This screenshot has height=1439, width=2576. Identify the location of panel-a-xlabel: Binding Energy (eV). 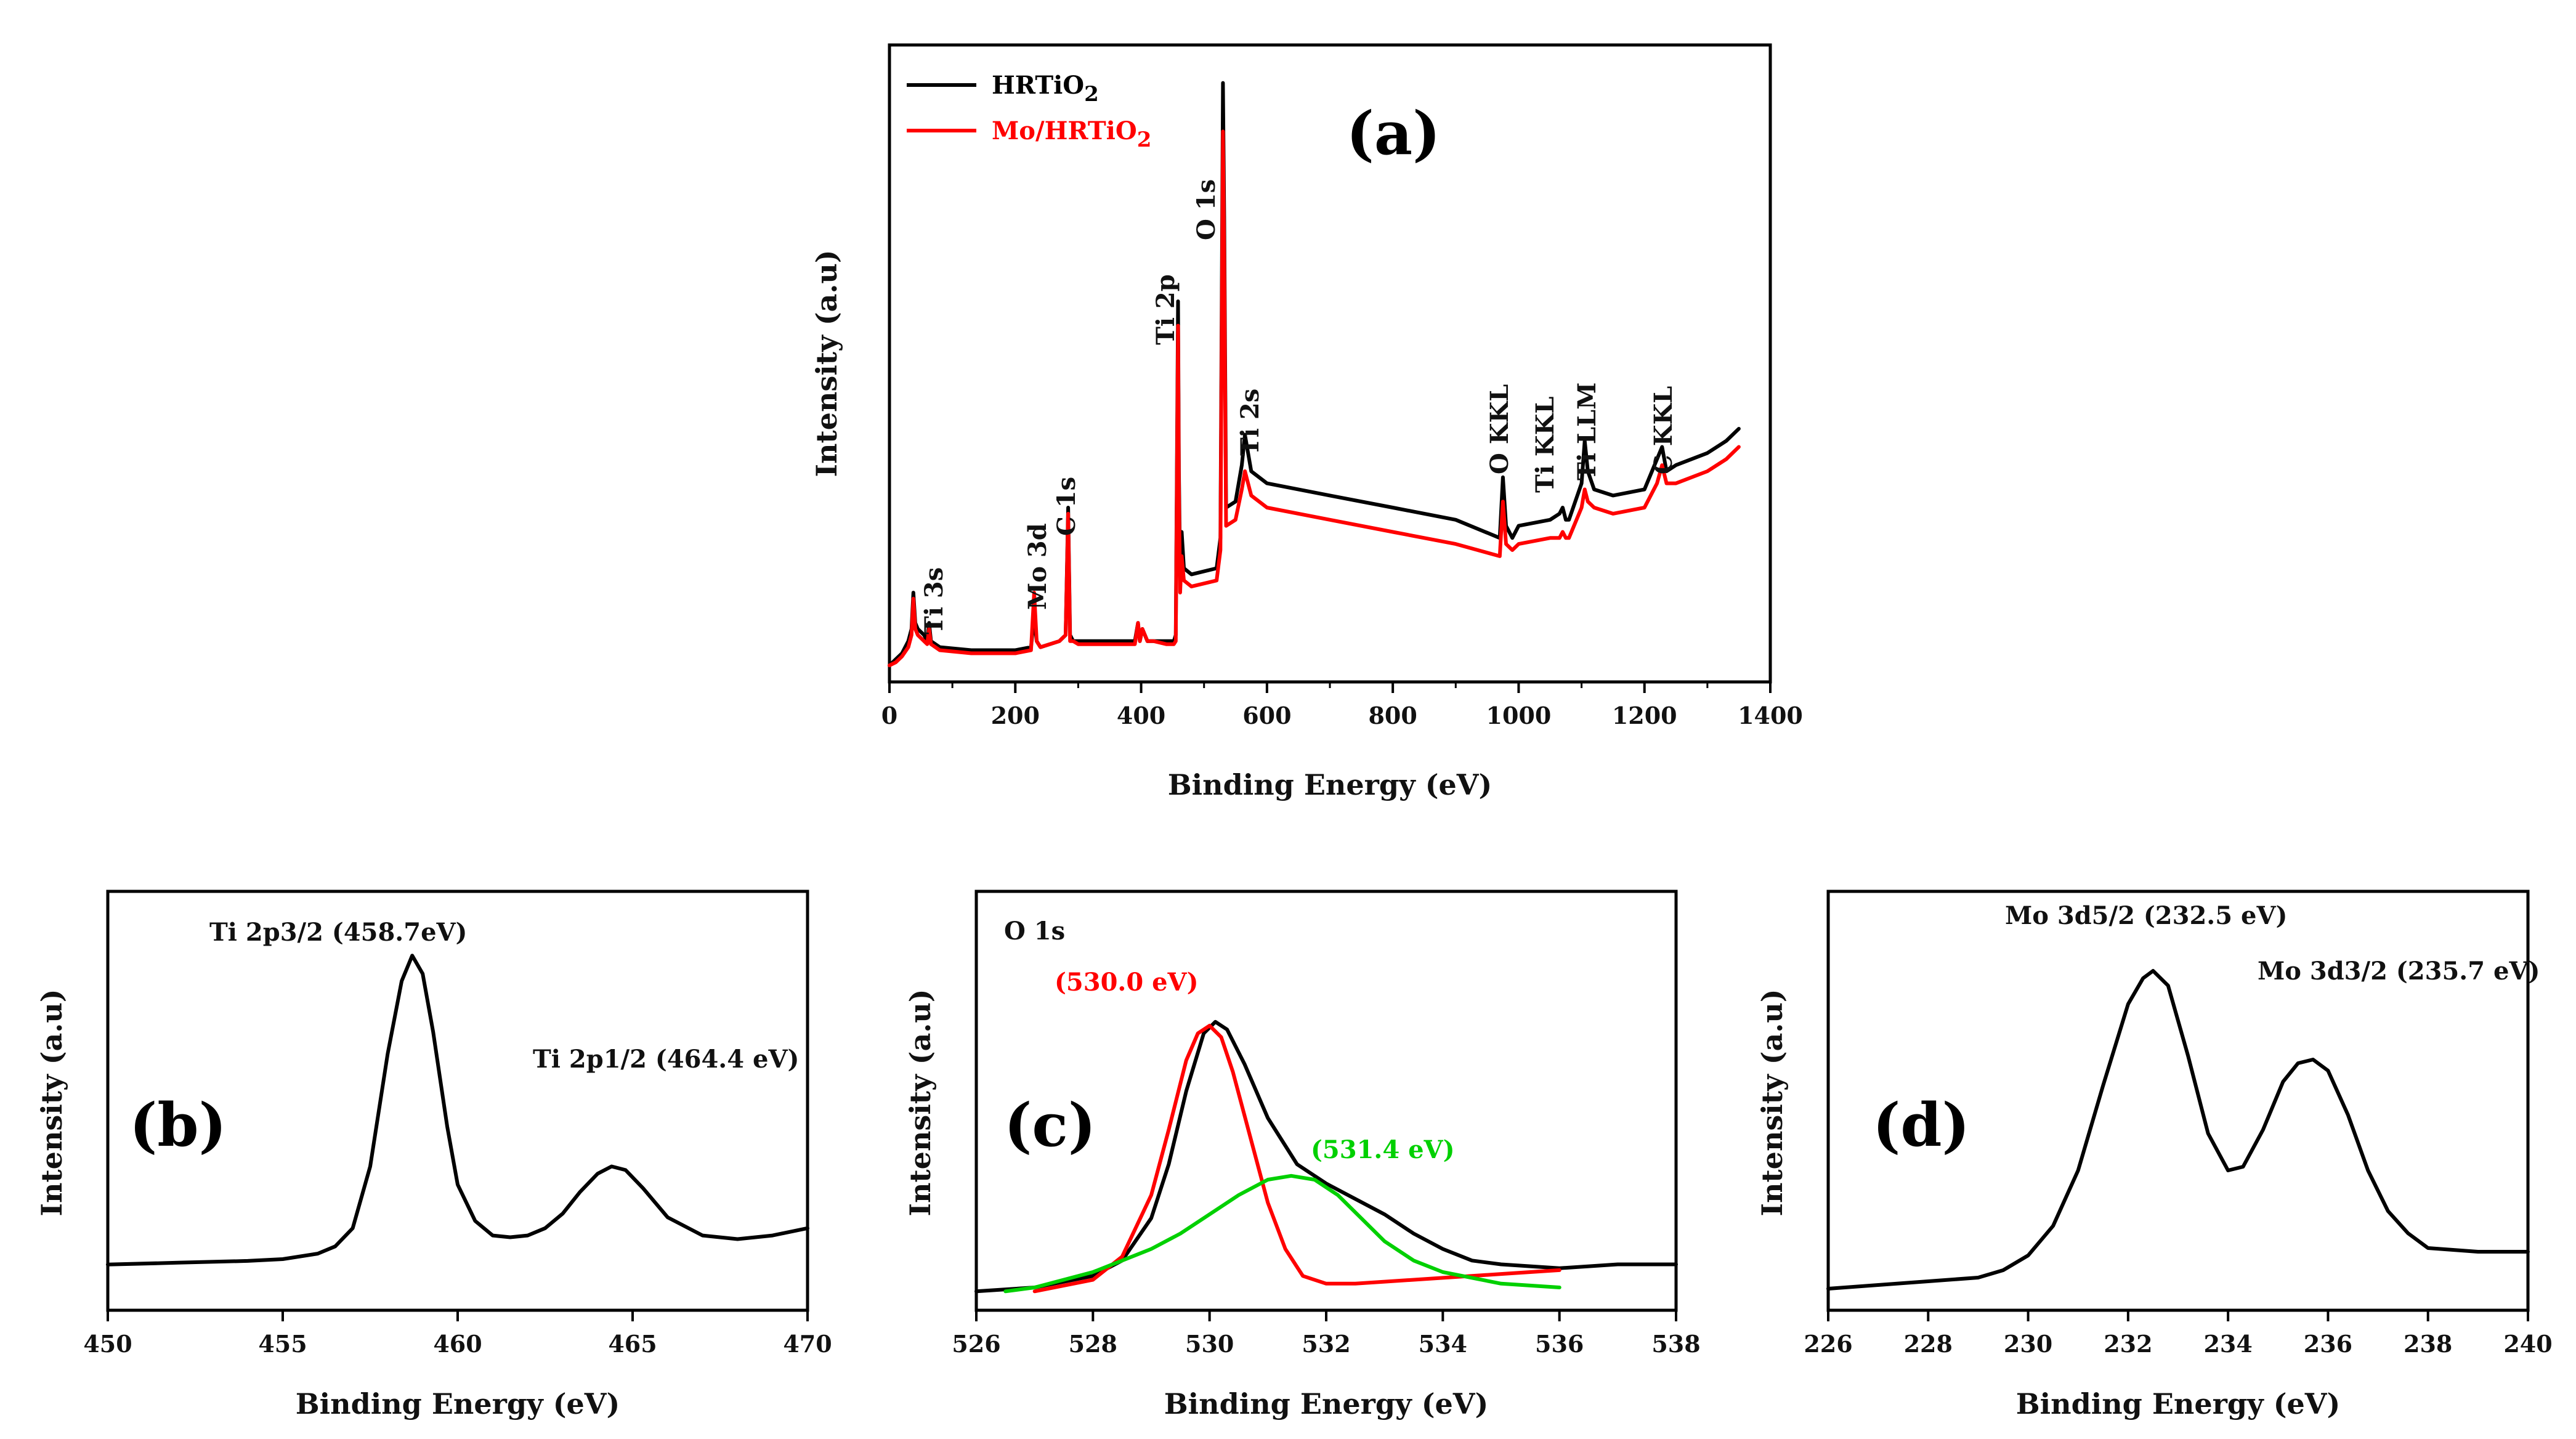
(1330, 784).